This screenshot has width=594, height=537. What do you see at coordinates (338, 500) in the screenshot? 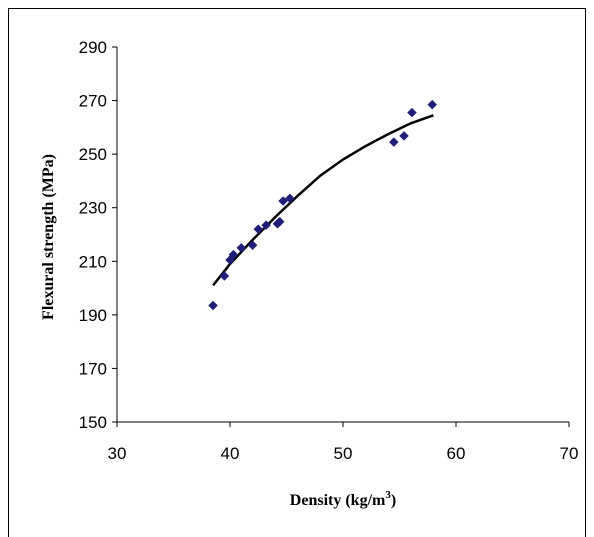
I see `x-axis-title-main: Density (kg/m` at bounding box center [338, 500].